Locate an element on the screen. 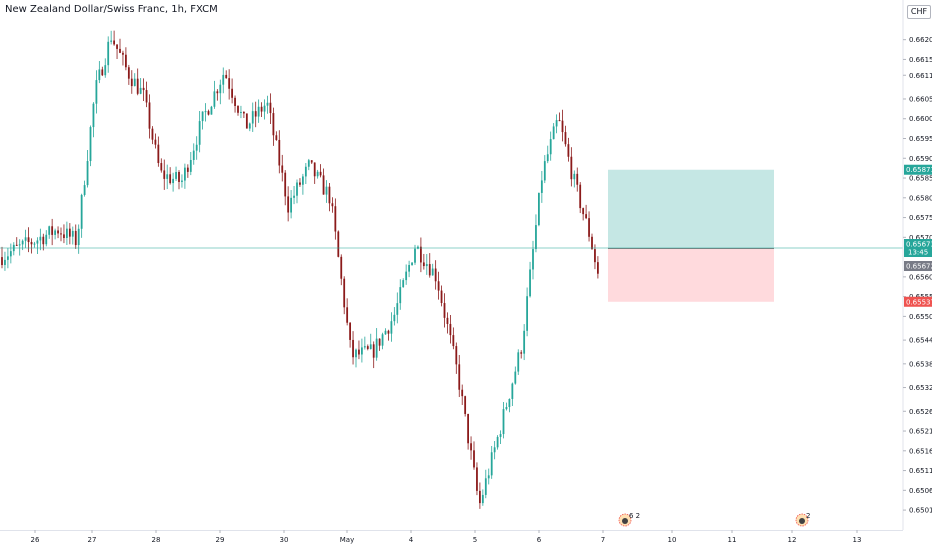 The width and height of the screenshot is (932, 550). currency-badge: CHF is located at coordinates (919, 12).